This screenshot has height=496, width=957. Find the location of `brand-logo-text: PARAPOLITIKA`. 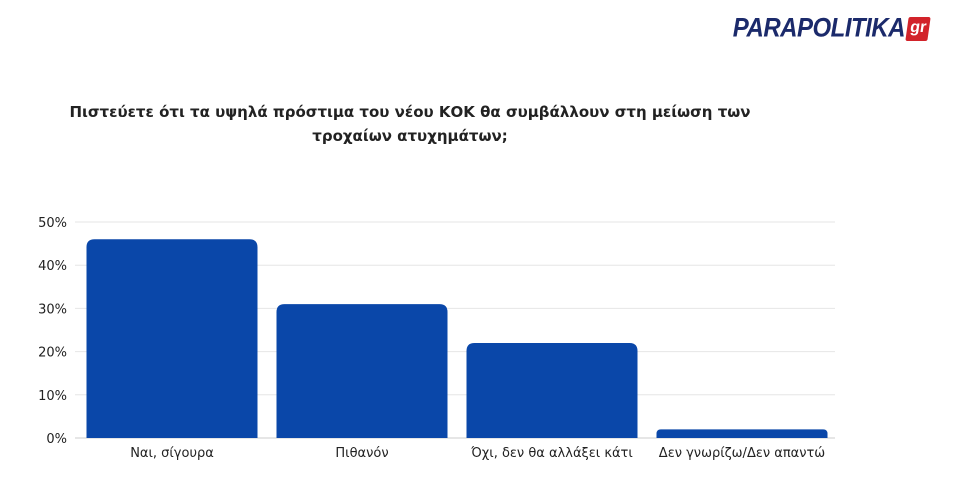

brand-logo-text: PARAPOLITIKA is located at coordinates (819, 28).